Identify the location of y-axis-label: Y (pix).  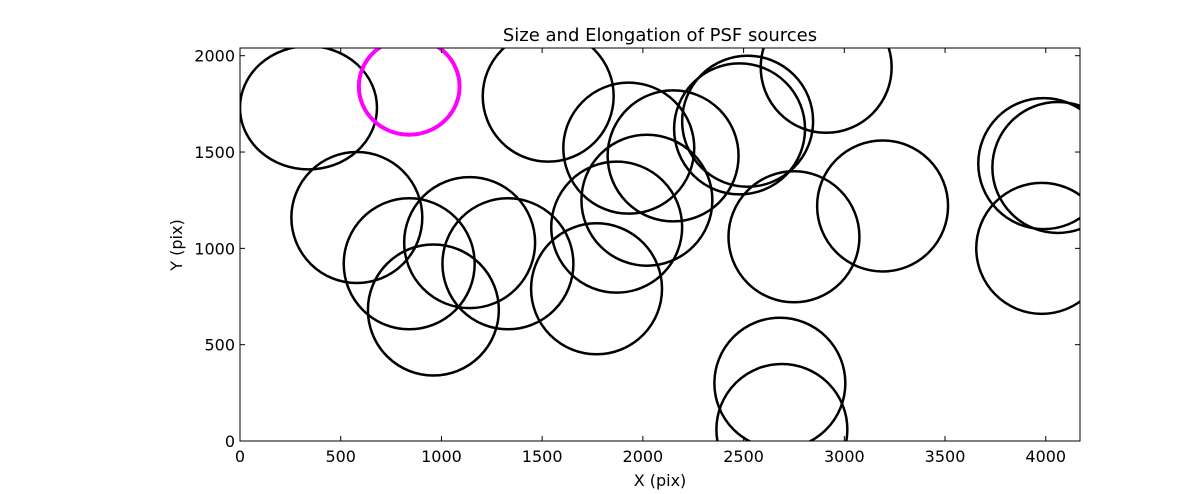
(176, 245).